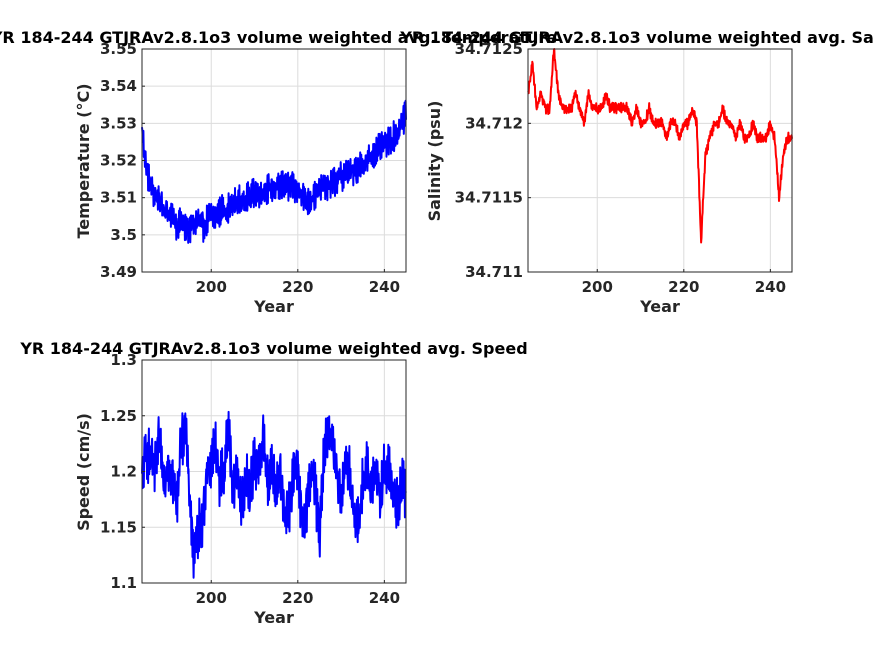  I want to click on speed-xtick-label: 240, so click(384, 598).